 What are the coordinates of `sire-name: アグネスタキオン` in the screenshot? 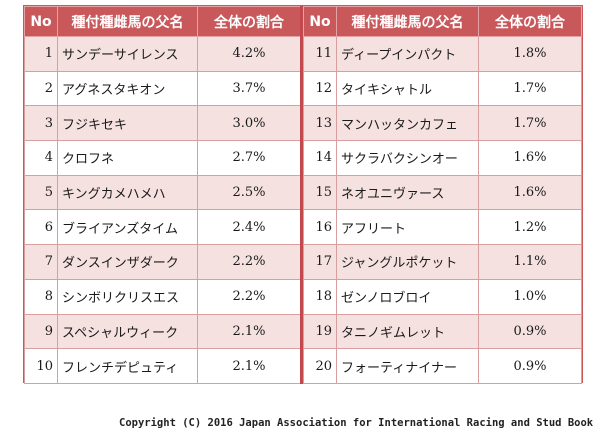 It's located at (127, 88).